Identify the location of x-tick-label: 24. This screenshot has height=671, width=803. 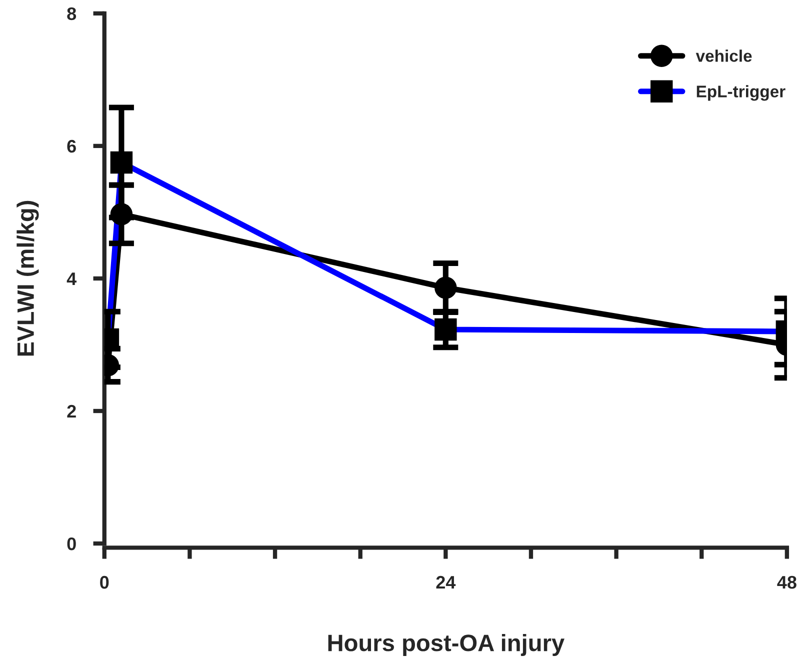
(446, 582).